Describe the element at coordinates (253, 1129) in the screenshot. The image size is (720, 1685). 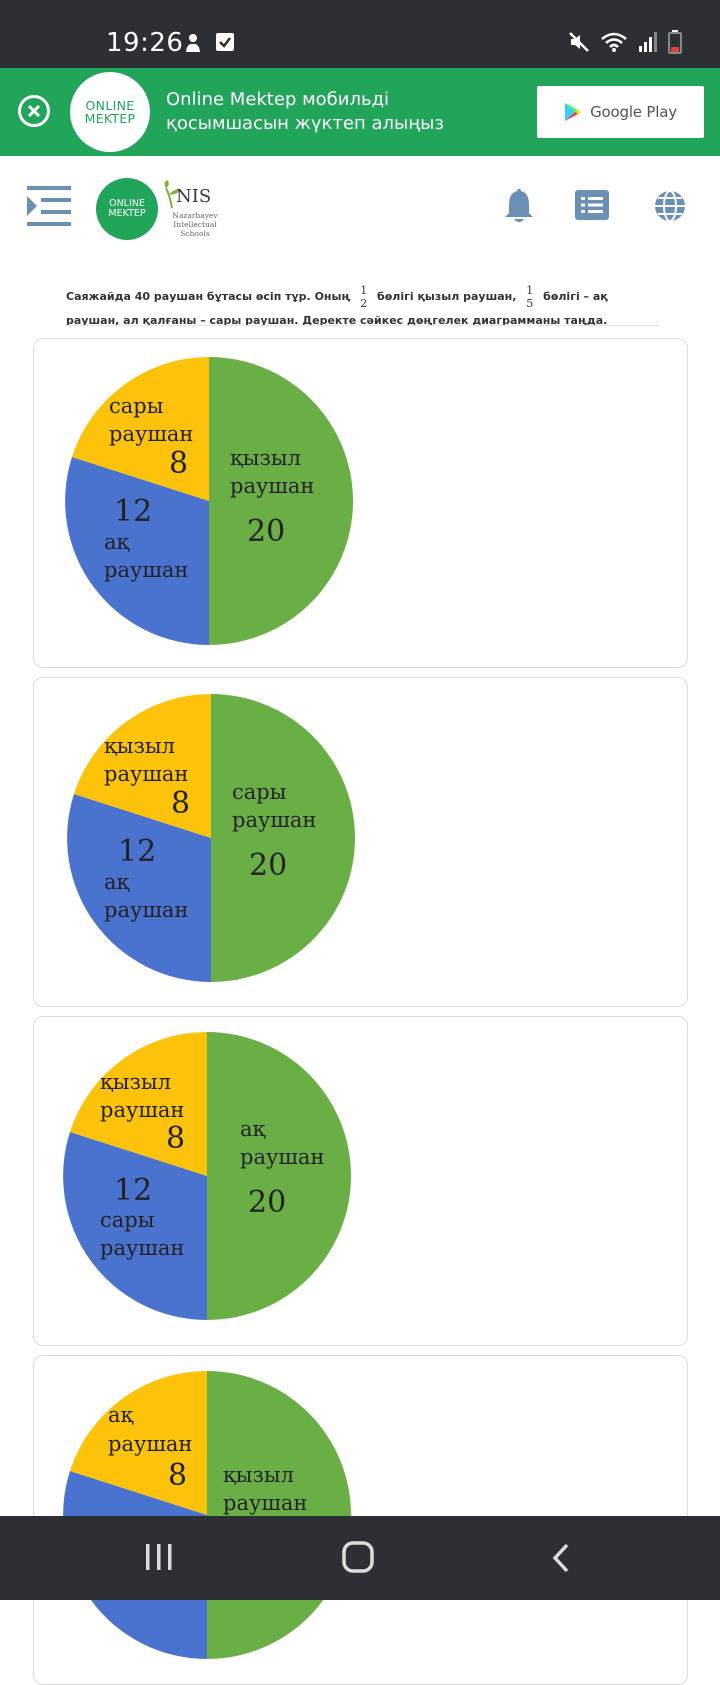
I see `large-slice-label-1: ақ` at that location.